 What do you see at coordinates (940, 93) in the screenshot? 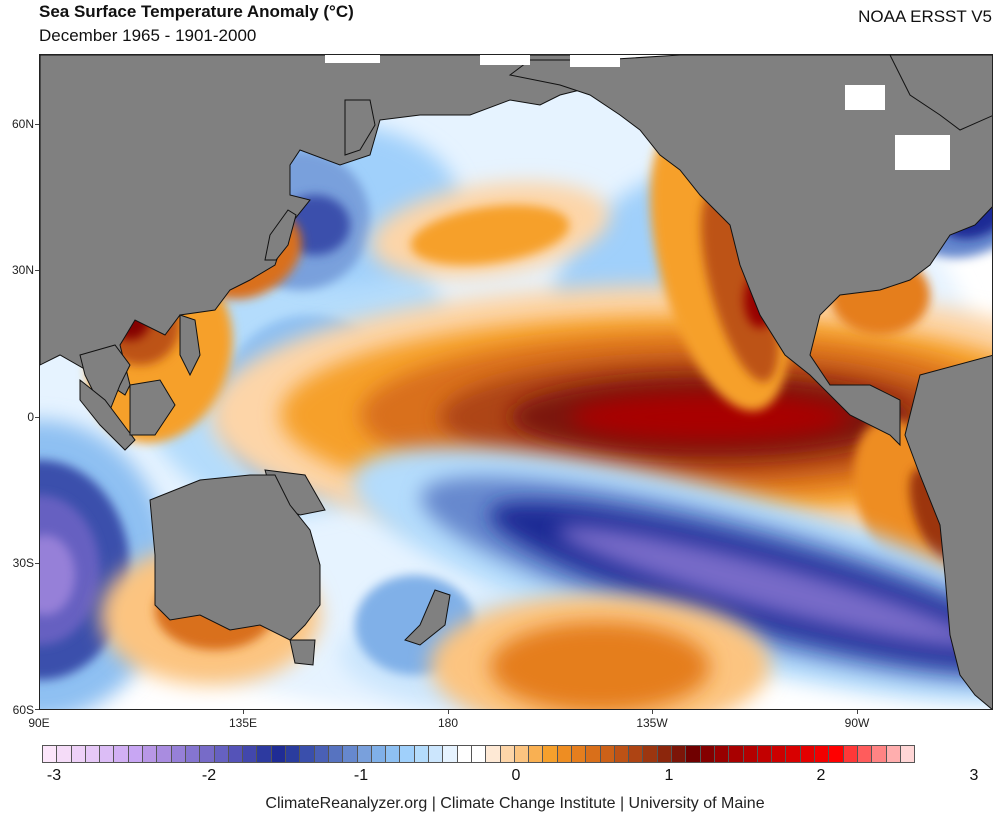
I see `greenland-landmass` at bounding box center [940, 93].